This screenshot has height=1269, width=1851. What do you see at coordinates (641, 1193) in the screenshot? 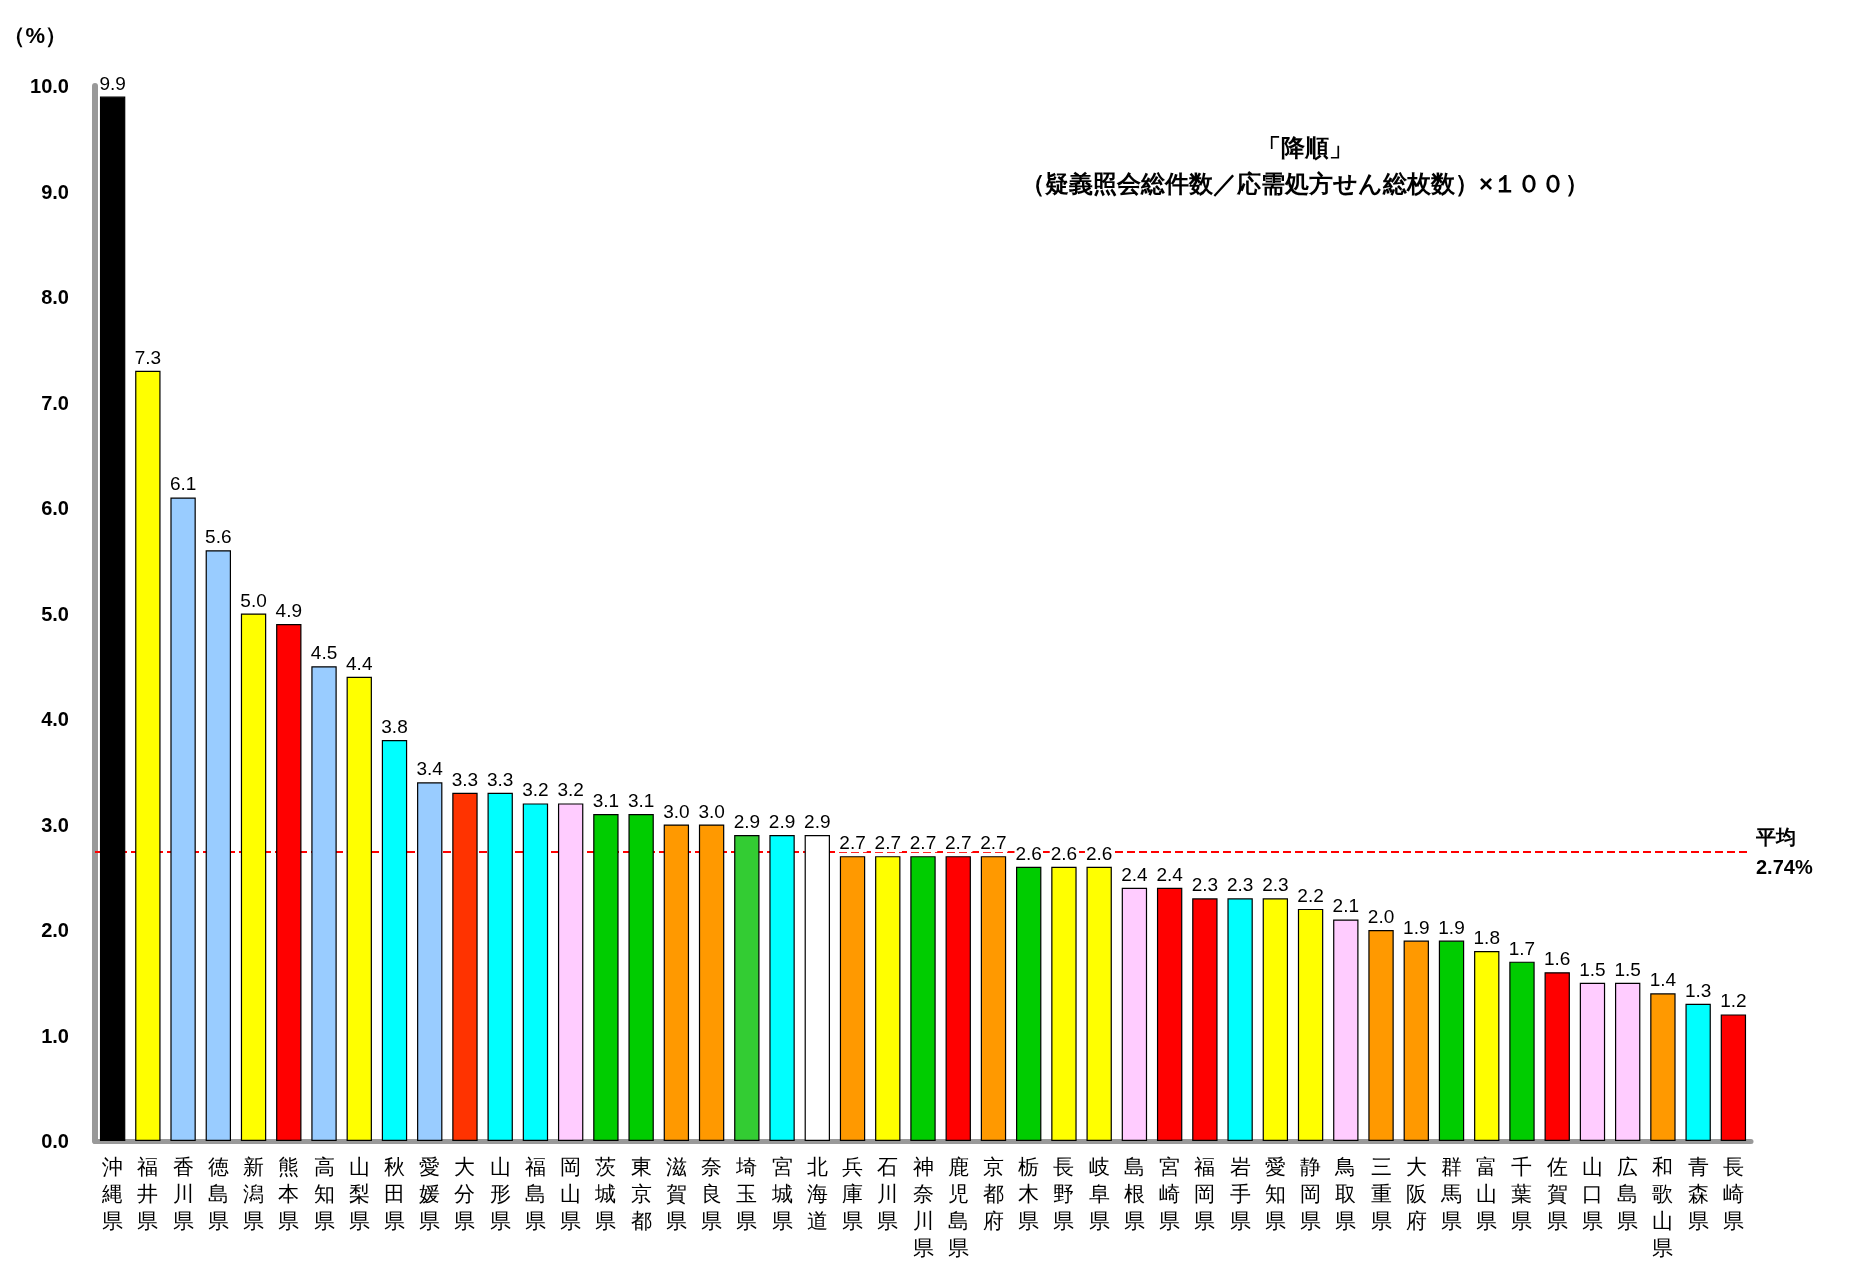
I see `x-tick-label: 東京都` at bounding box center [641, 1193].